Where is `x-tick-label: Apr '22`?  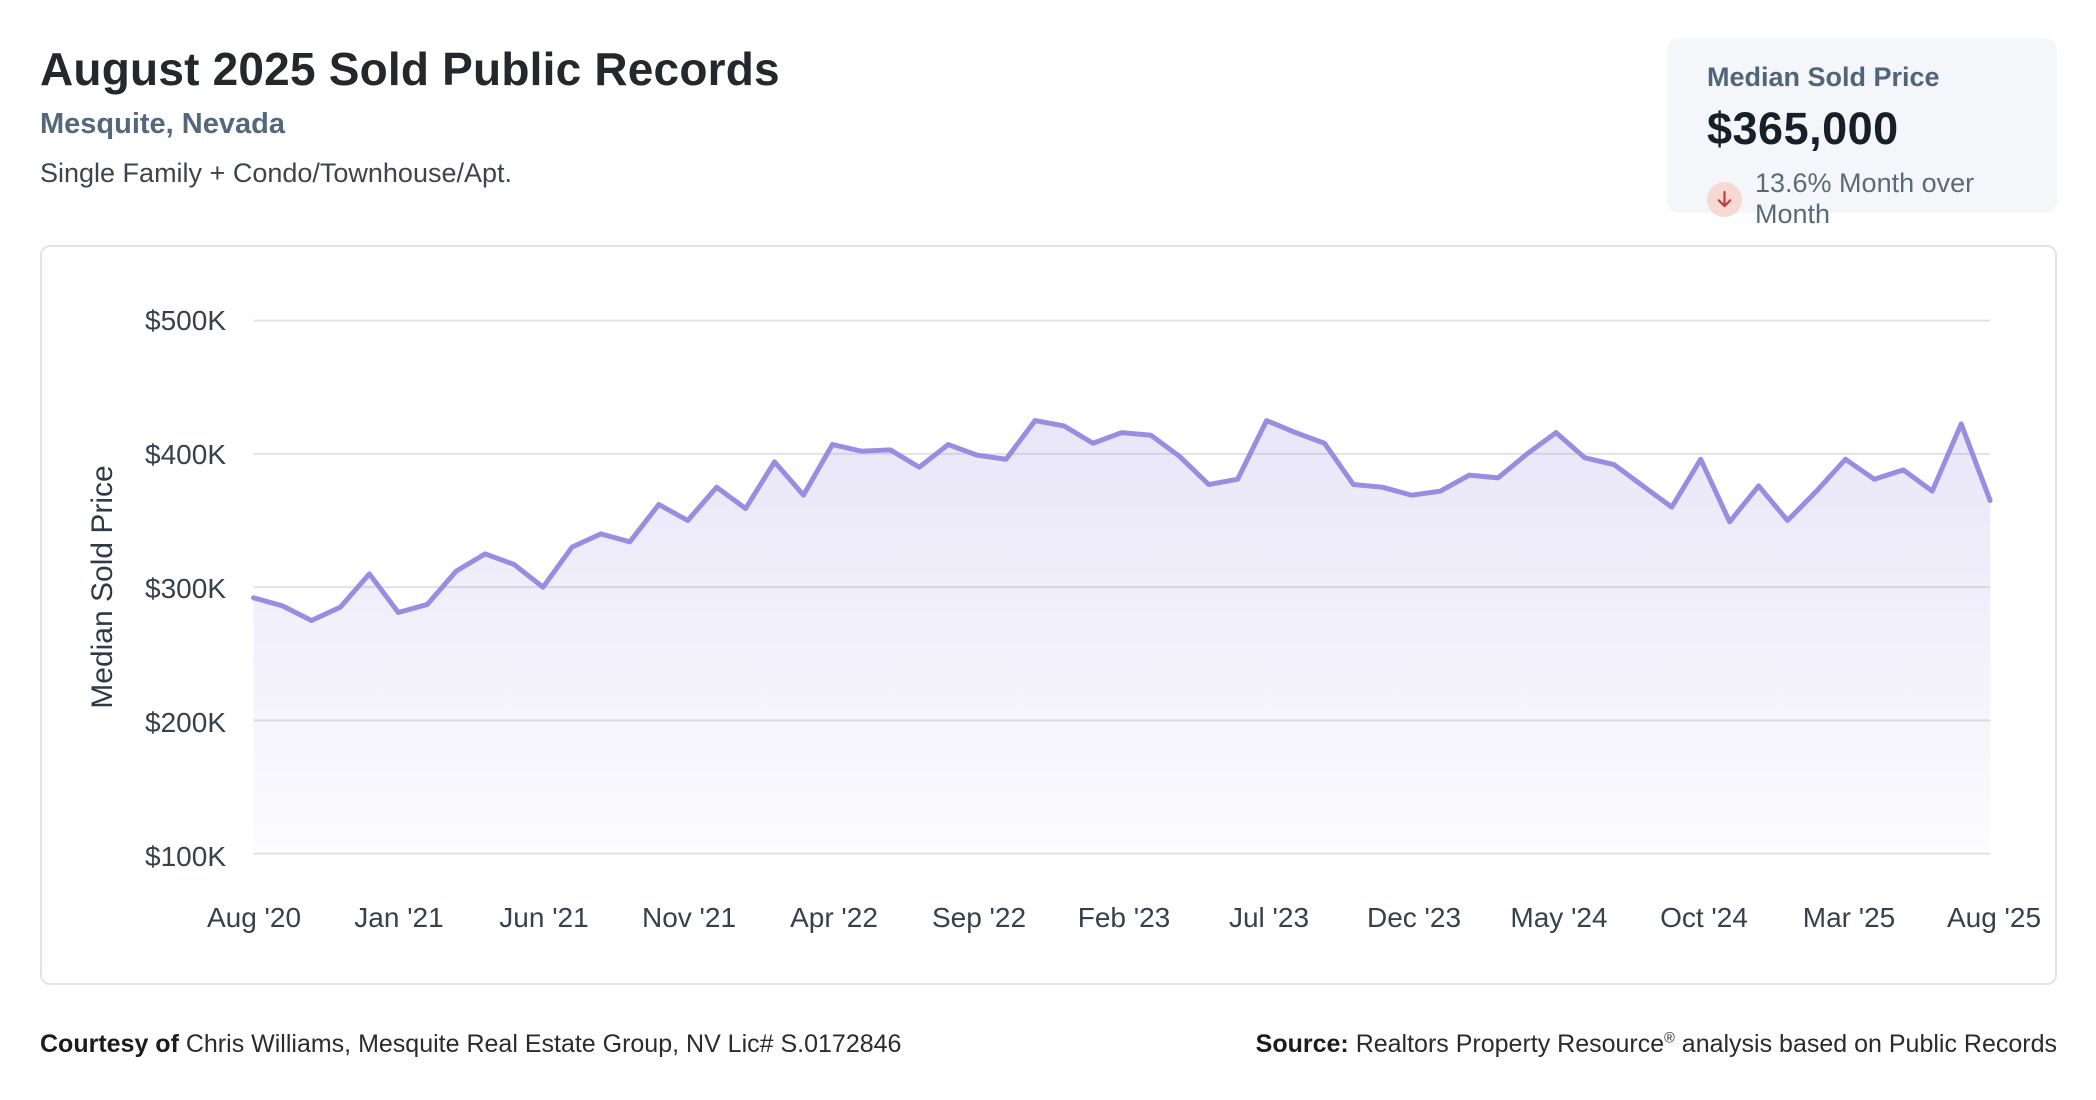 x-tick-label: Apr '22 is located at coordinates (834, 917).